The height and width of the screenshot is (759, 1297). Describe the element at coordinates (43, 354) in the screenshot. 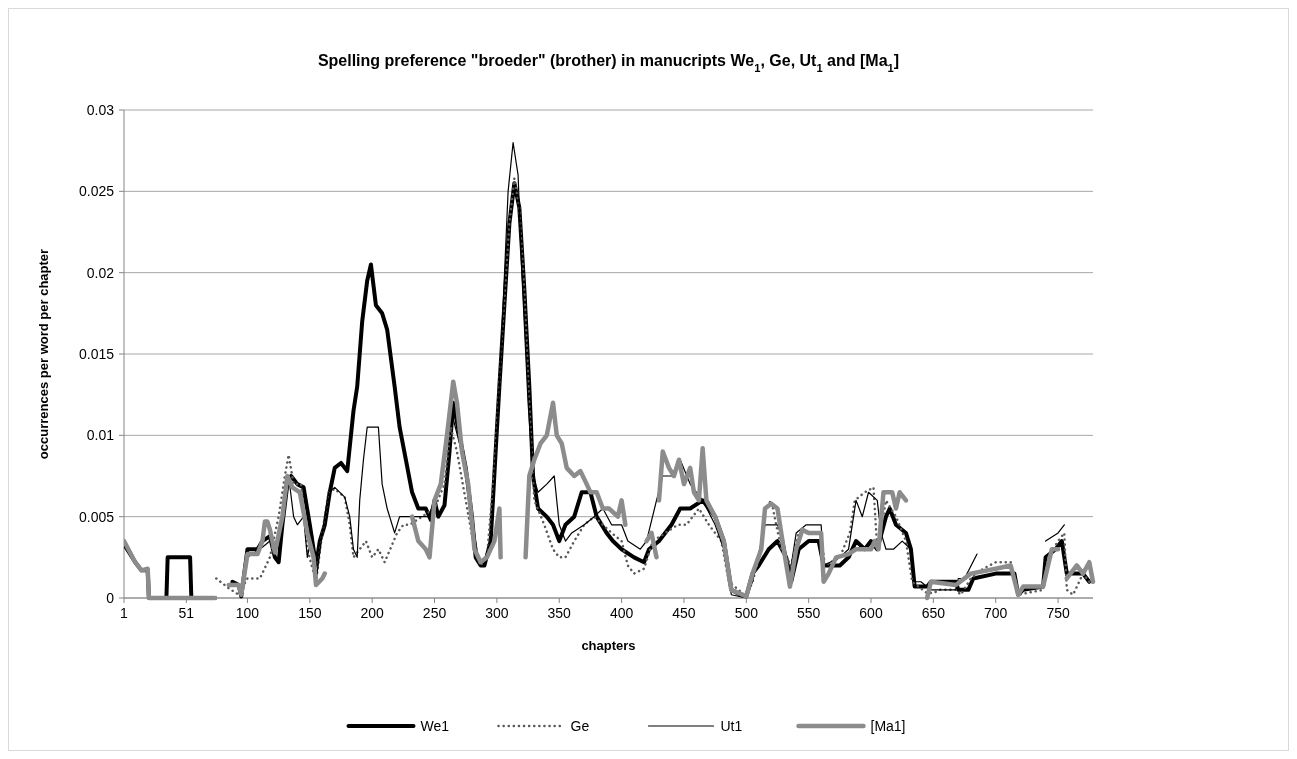

I see `y-axis-title: occurrences per word per chapter` at that location.